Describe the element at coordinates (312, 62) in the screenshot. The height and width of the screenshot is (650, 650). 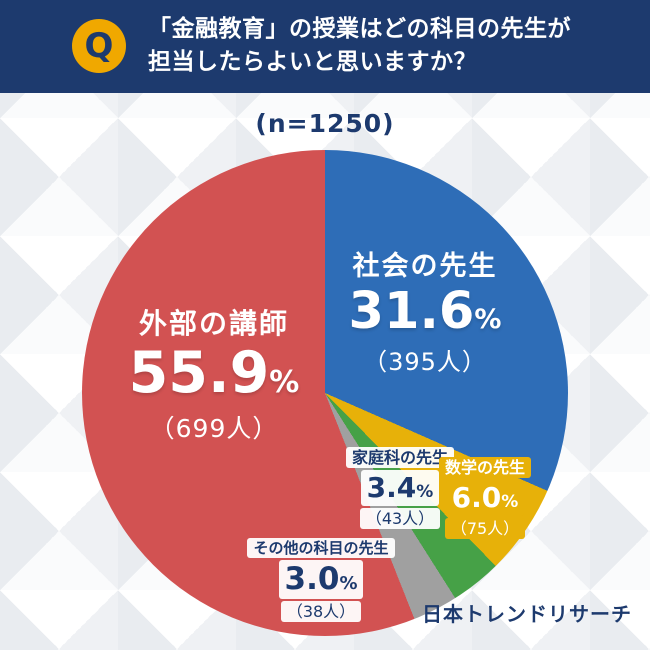
I see `question-title-line2: 担当したらよいと思いますか？` at that location.